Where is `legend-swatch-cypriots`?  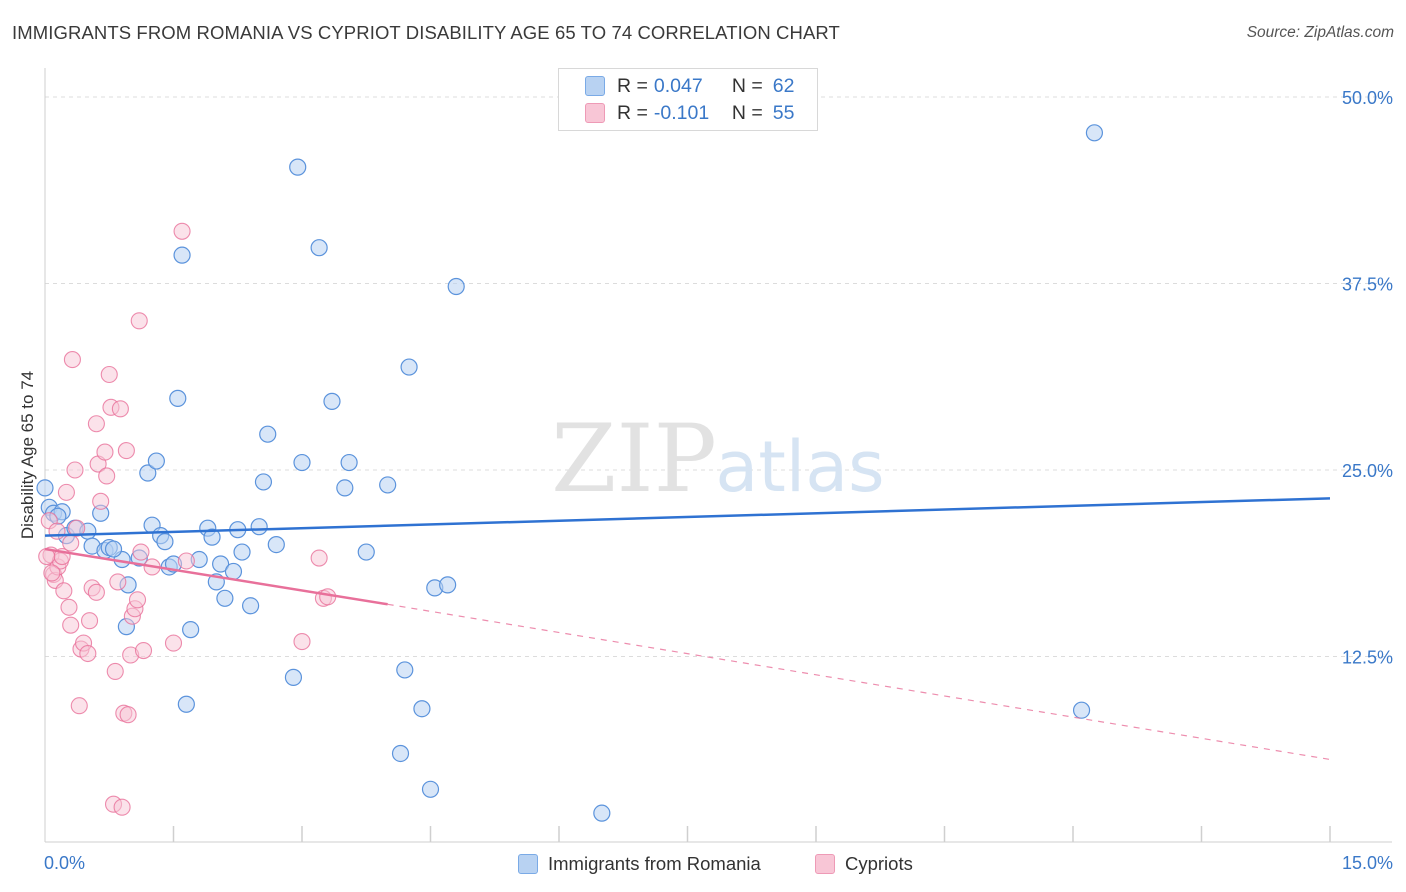 legend-swatch-cypriots is located at coordinates (595, 113).